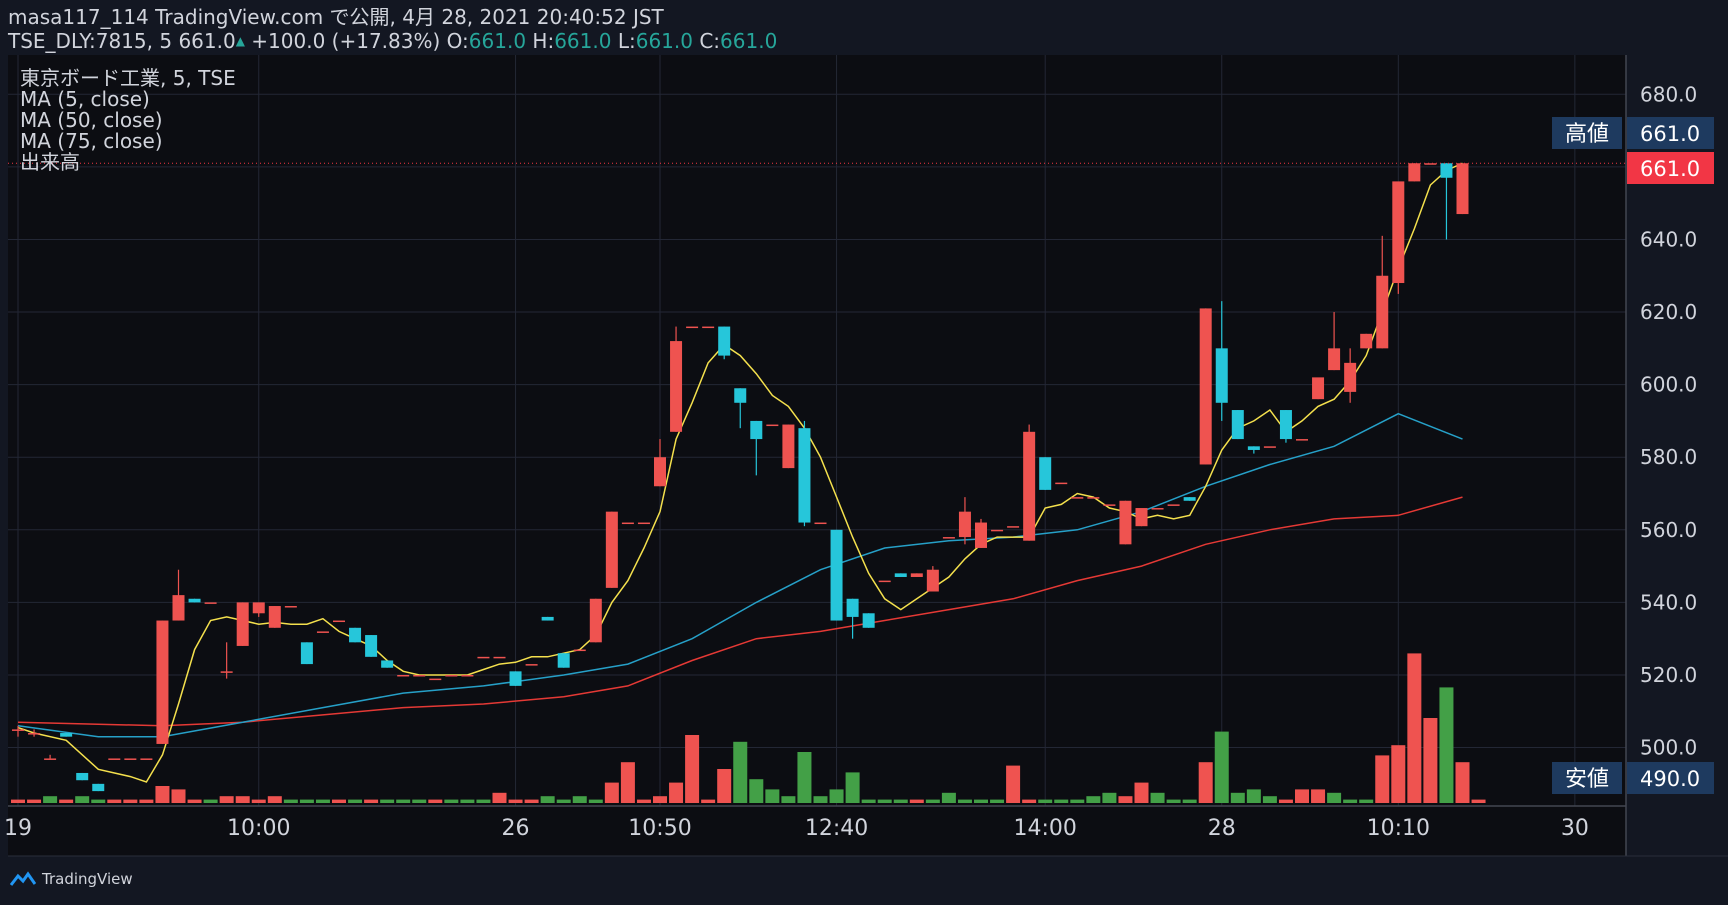 The width and height of the screenshot is (1728, 905). Describe the element at coordinates (457, 41) in the screenshot. I see `open-label: O:` at that location.